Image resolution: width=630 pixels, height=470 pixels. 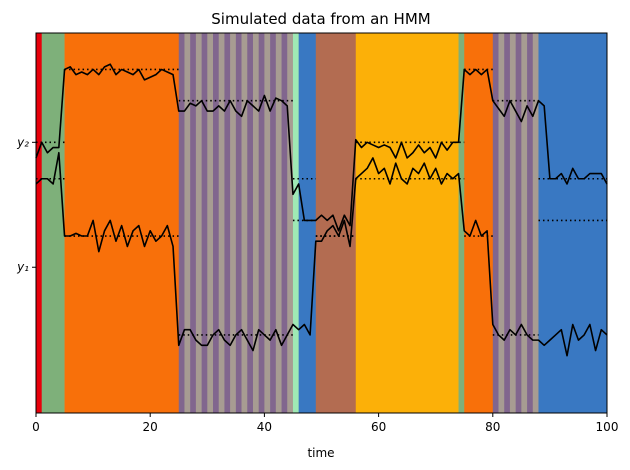 What do you see at coordinates (22, 142) in the screenshot?
I see `y-tick-label: y₂` at bounding box center [22, 142].